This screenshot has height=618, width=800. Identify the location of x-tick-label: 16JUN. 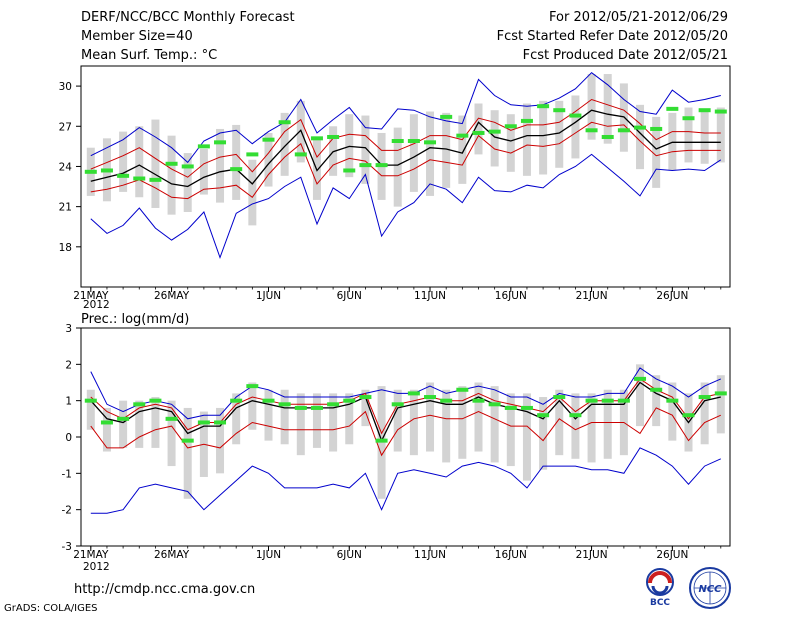
(511, 555).